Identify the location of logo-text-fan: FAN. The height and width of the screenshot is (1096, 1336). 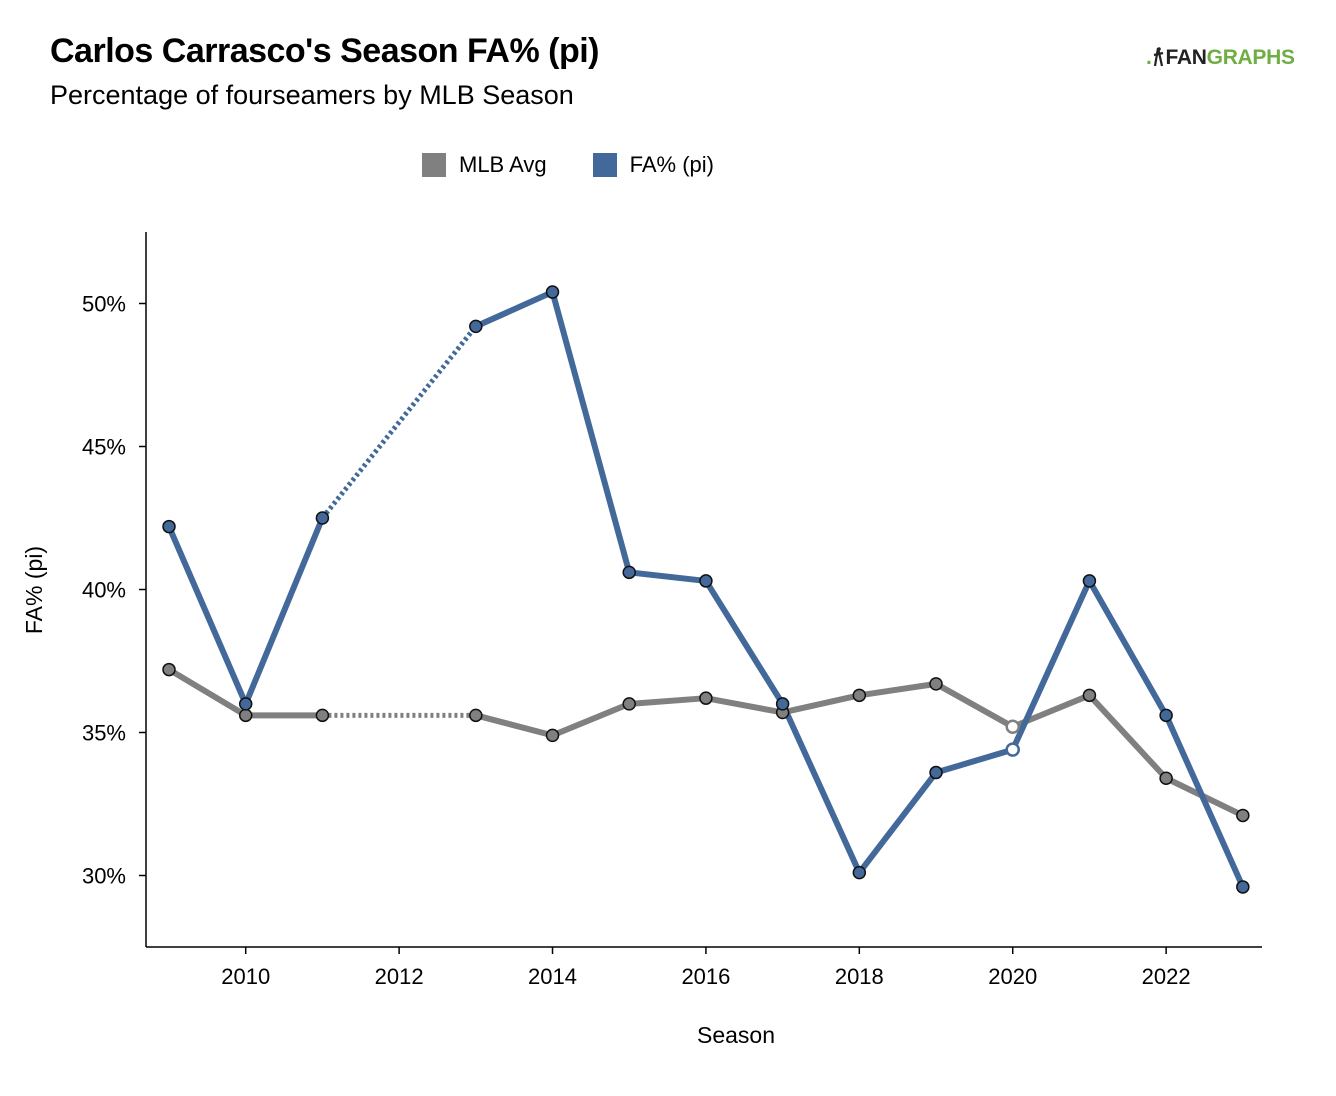
(1186, 57).